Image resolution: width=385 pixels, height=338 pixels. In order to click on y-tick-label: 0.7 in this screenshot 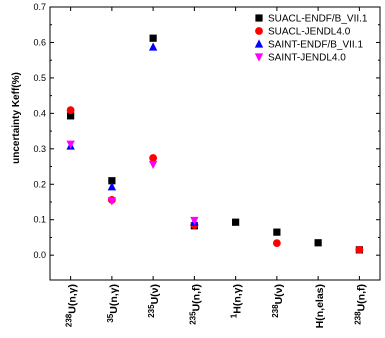, I will do `click(39, 7)`.